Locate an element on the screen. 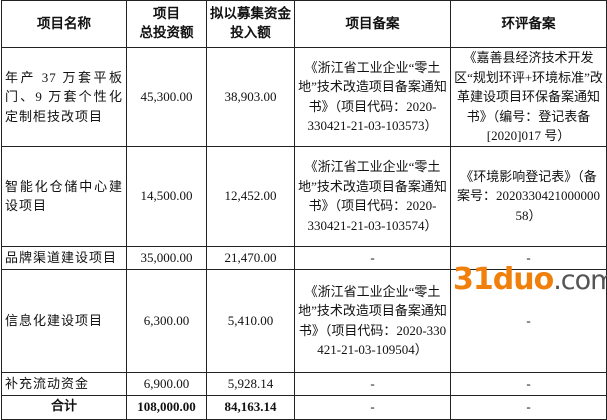  table-row: 品牌渠道建设项目 35,000.00 21,470.00 - - is located at coordinates (304, 257).